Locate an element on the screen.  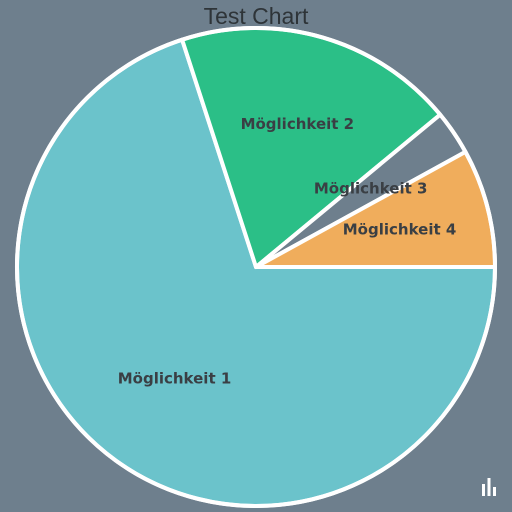
pie-slice-label-2: Möglichkeit 2 is located at coordinates (298, 124).